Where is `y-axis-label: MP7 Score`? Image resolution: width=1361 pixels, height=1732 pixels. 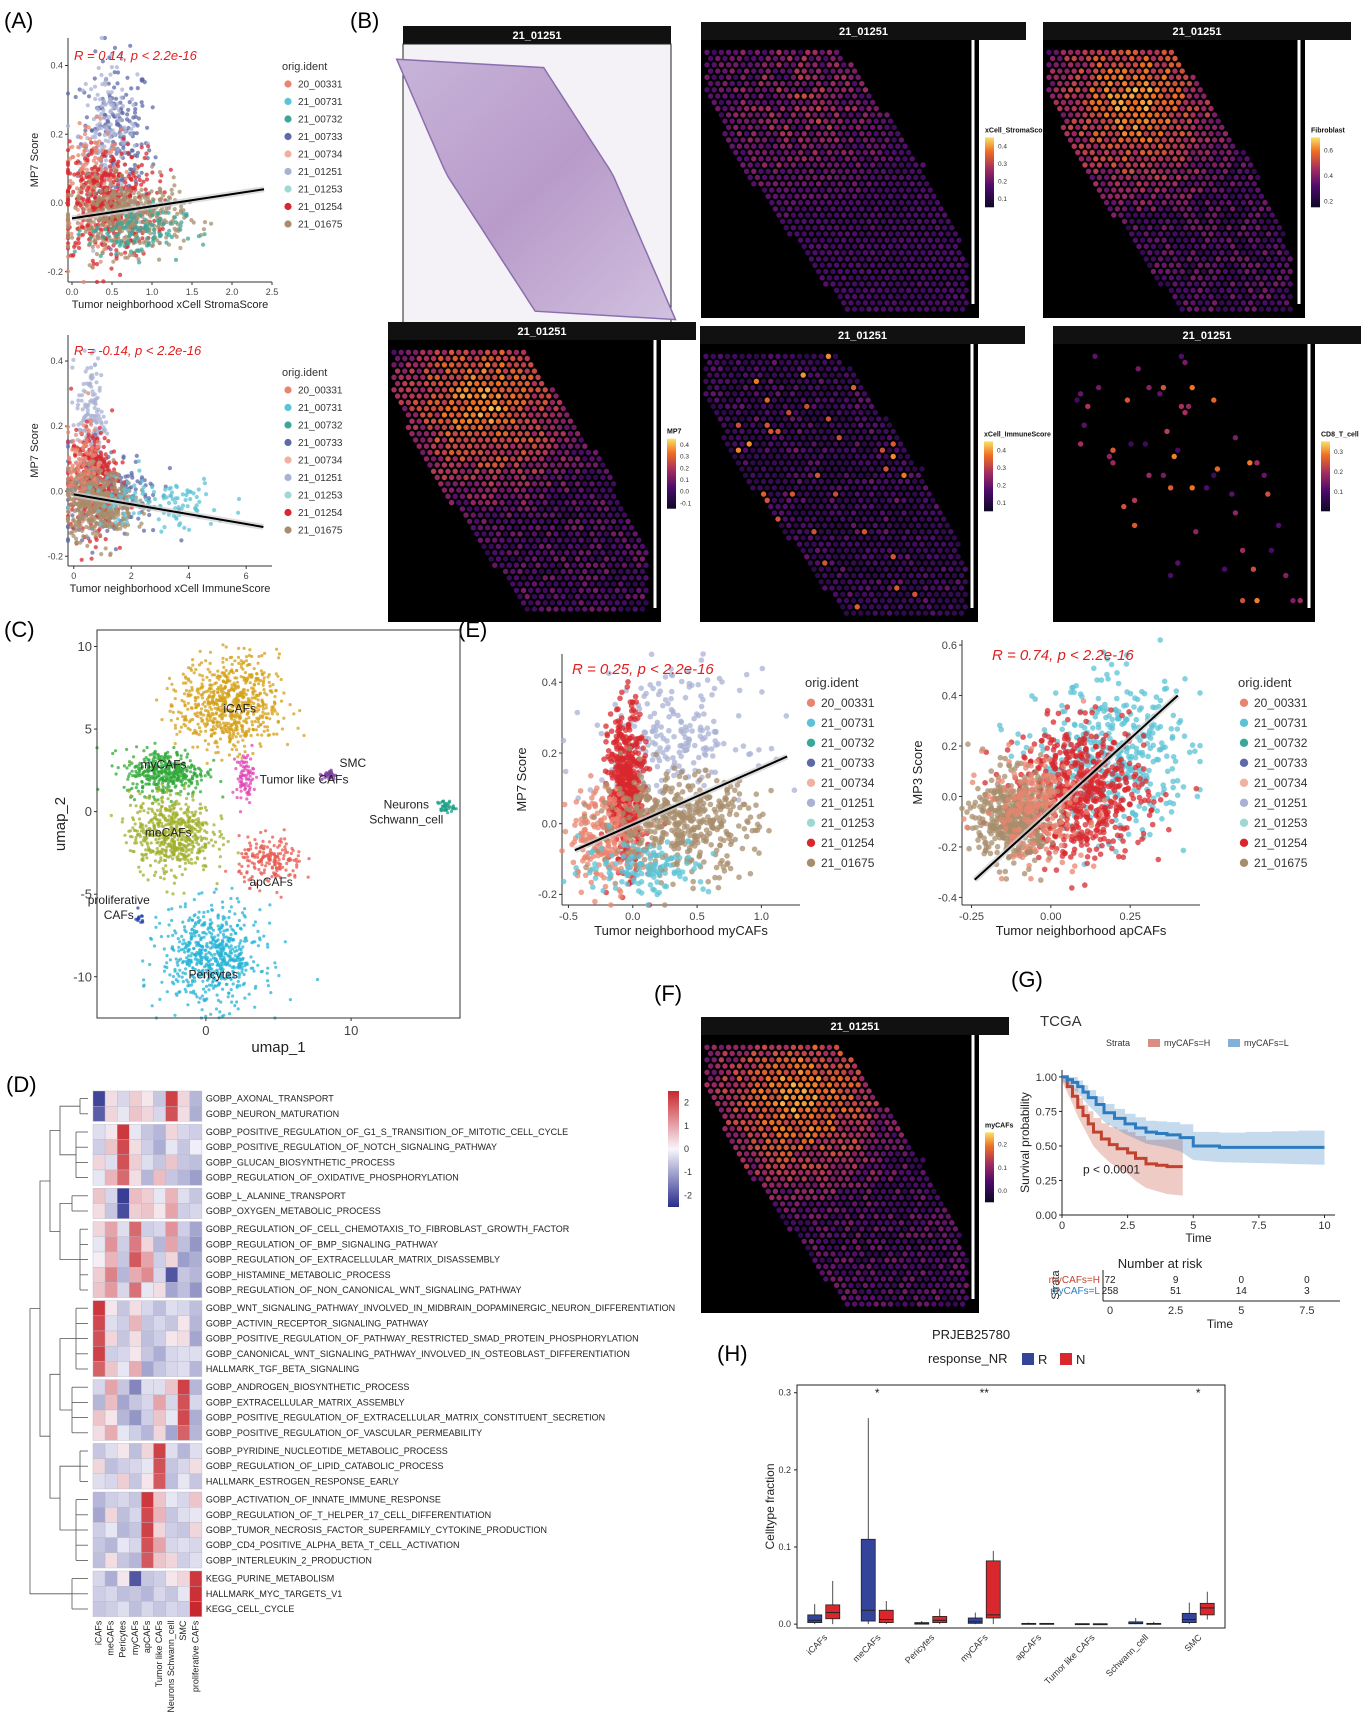
y-axis-label: MP7 Score is located at coordinates (35, 160).